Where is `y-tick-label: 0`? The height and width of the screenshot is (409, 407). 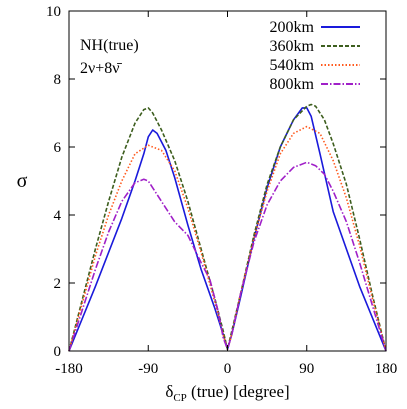
y-tick-label: 0 is located at coordinates (58, 352).